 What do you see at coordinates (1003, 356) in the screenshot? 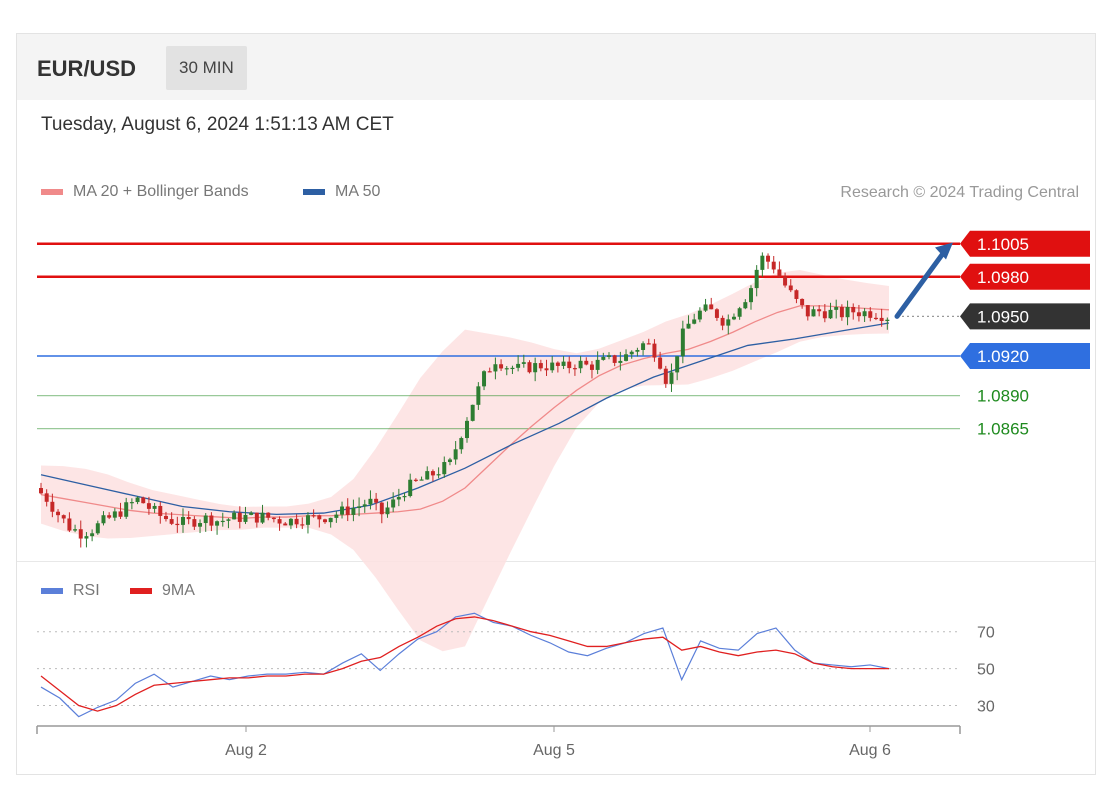
I see `level-label-pivot: 1.0920` at bounding box center [1003, 356].